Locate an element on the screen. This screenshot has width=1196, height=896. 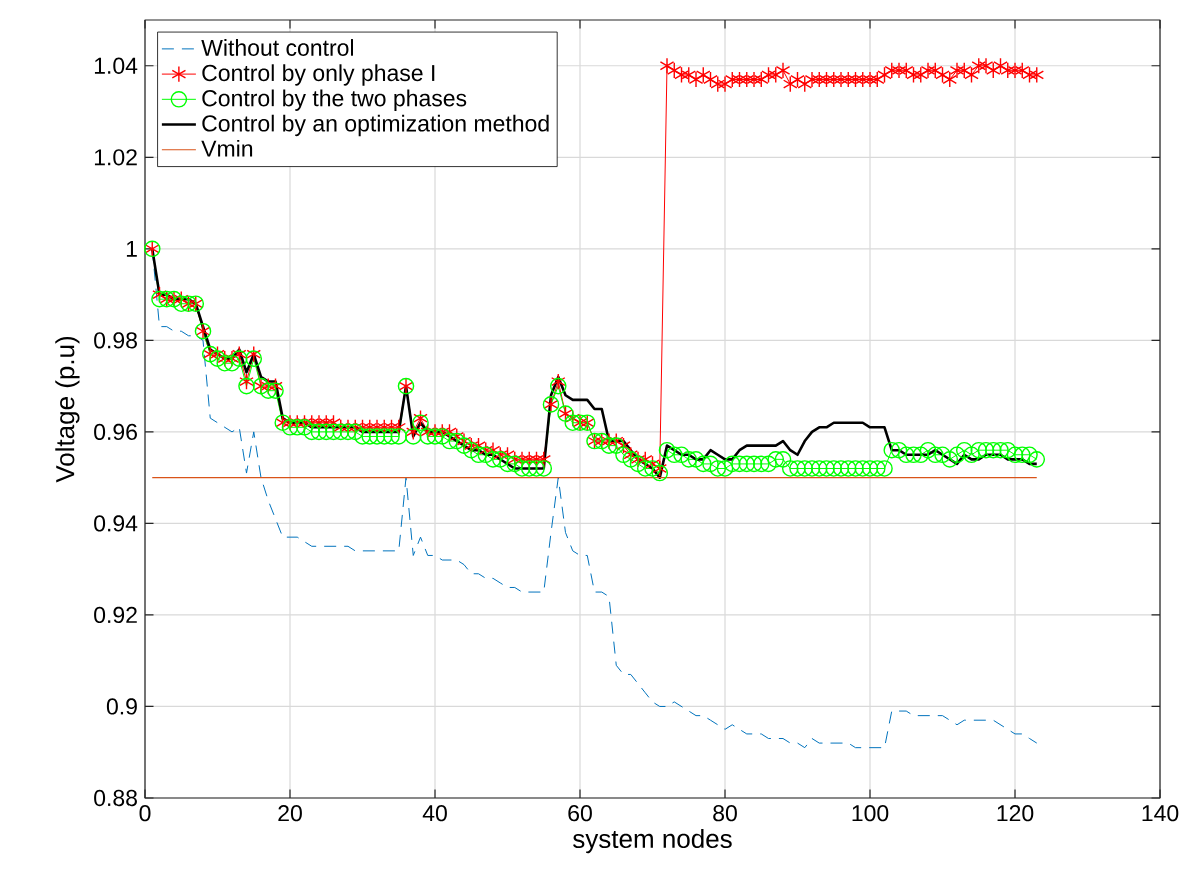
legend-label: Control by the two phases is located at coordinates (334, 100).